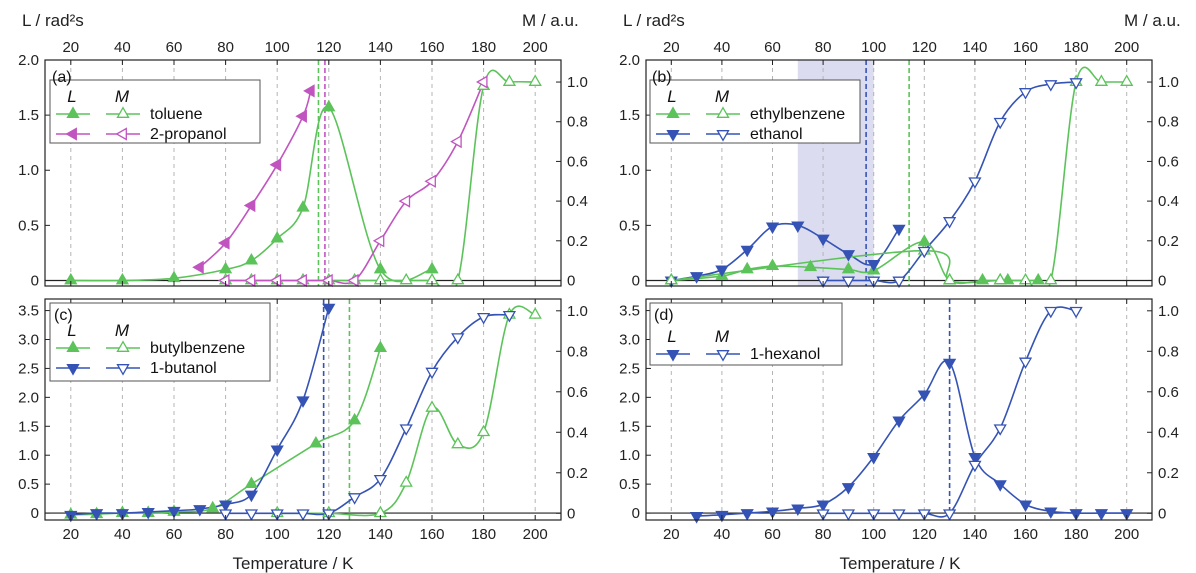  What do you see at coordinates (571, 513) in the screenshot?
I see `y-tick-label-right: 0` at bounding box center [571, 513].